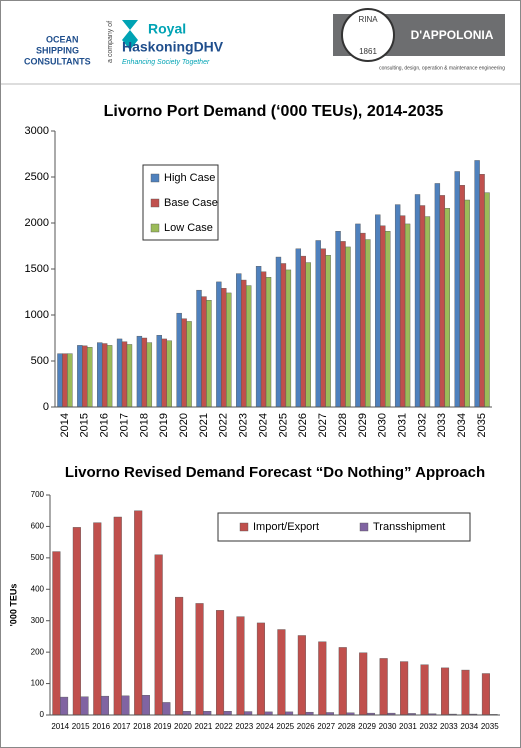  I want to click on company-line: SHIPPING, so click(57, 50).